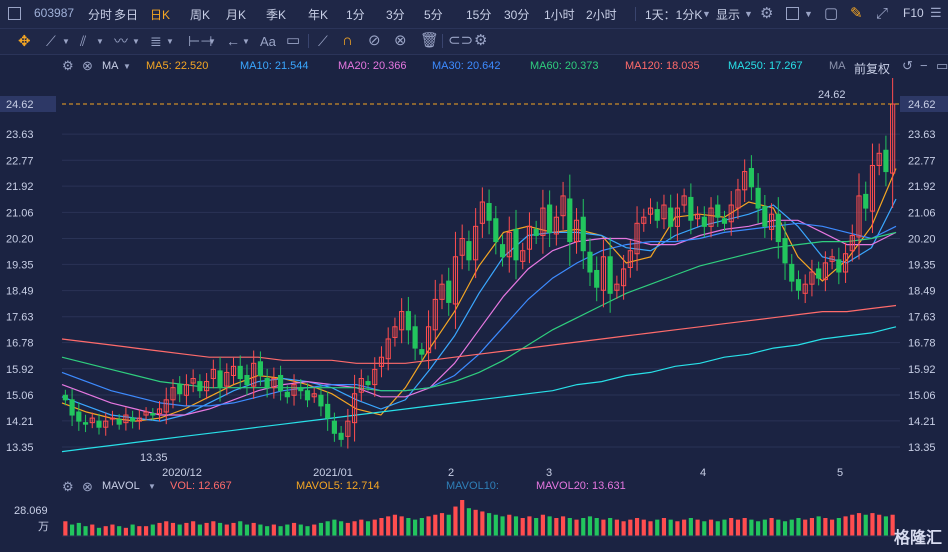 The image size is (948, 552). I want to click on tab-period-5: 季K, so click(276, 15).